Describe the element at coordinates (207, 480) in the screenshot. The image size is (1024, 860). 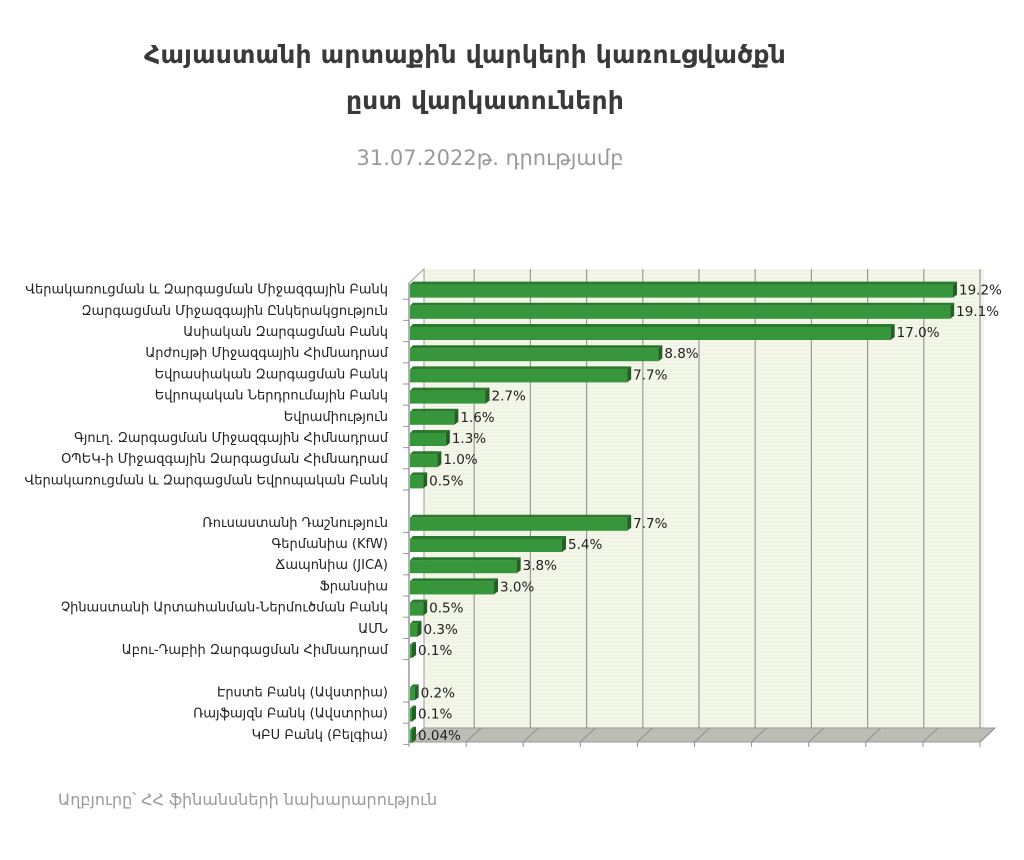
I see `category-label: Վերակառուցման և Զարգացման Եվրոպական Բանկ` at that location.